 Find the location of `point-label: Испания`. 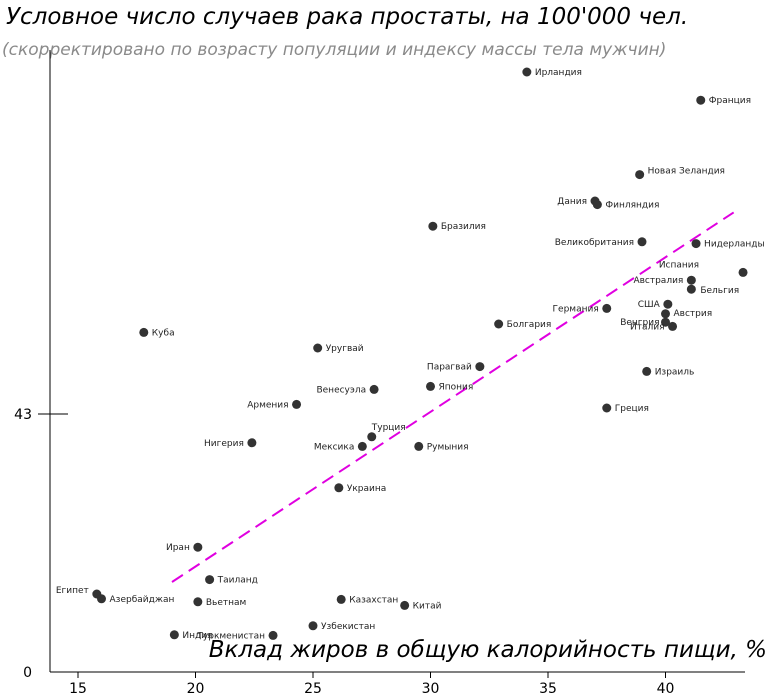

point-label: Испания is located at coordinates (679, 265).